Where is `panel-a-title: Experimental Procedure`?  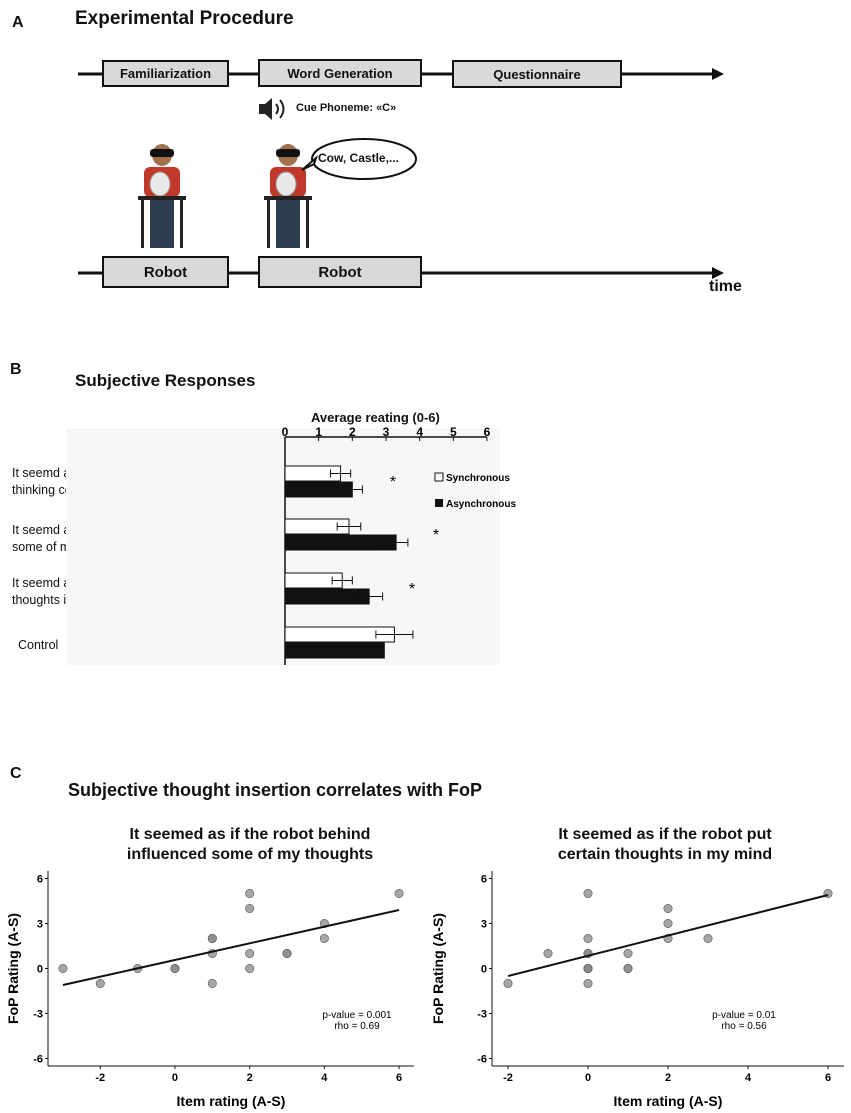 panel-a-title: Experimental Procedure is located at coordinates (184, 18).